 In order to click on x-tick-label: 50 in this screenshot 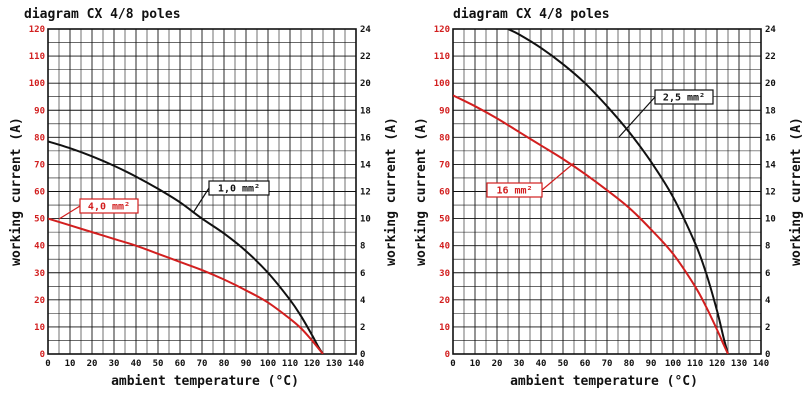, I will do `click(158, 364)`.